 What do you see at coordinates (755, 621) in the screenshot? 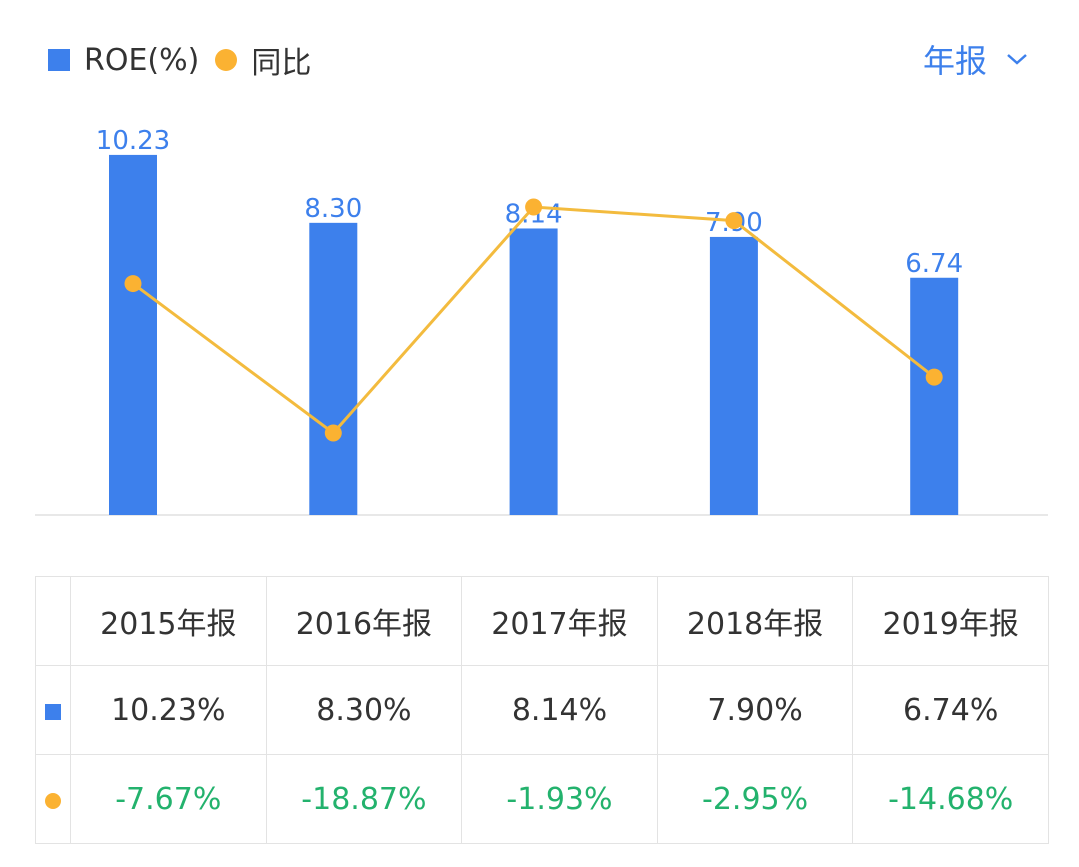
I see `header-cell: 2018年报` at bounding box center [755, 621].